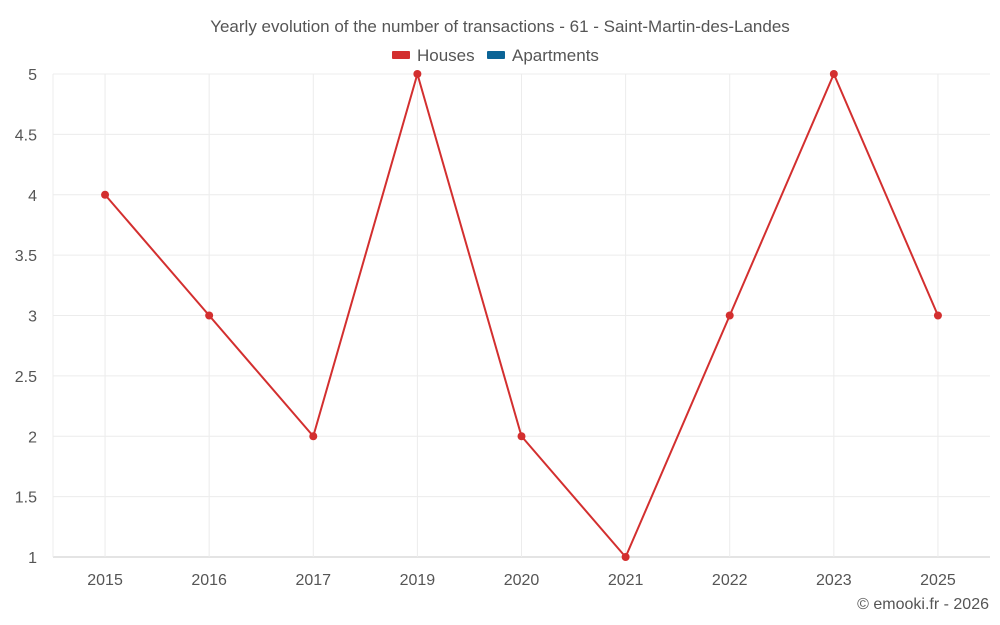 The height and width of the screenshot is (625, 1000). What do you see at coordinates (730, 580) in the screenshot?
I see `x-tick-label: 2022` at bounding box center [730, 580].